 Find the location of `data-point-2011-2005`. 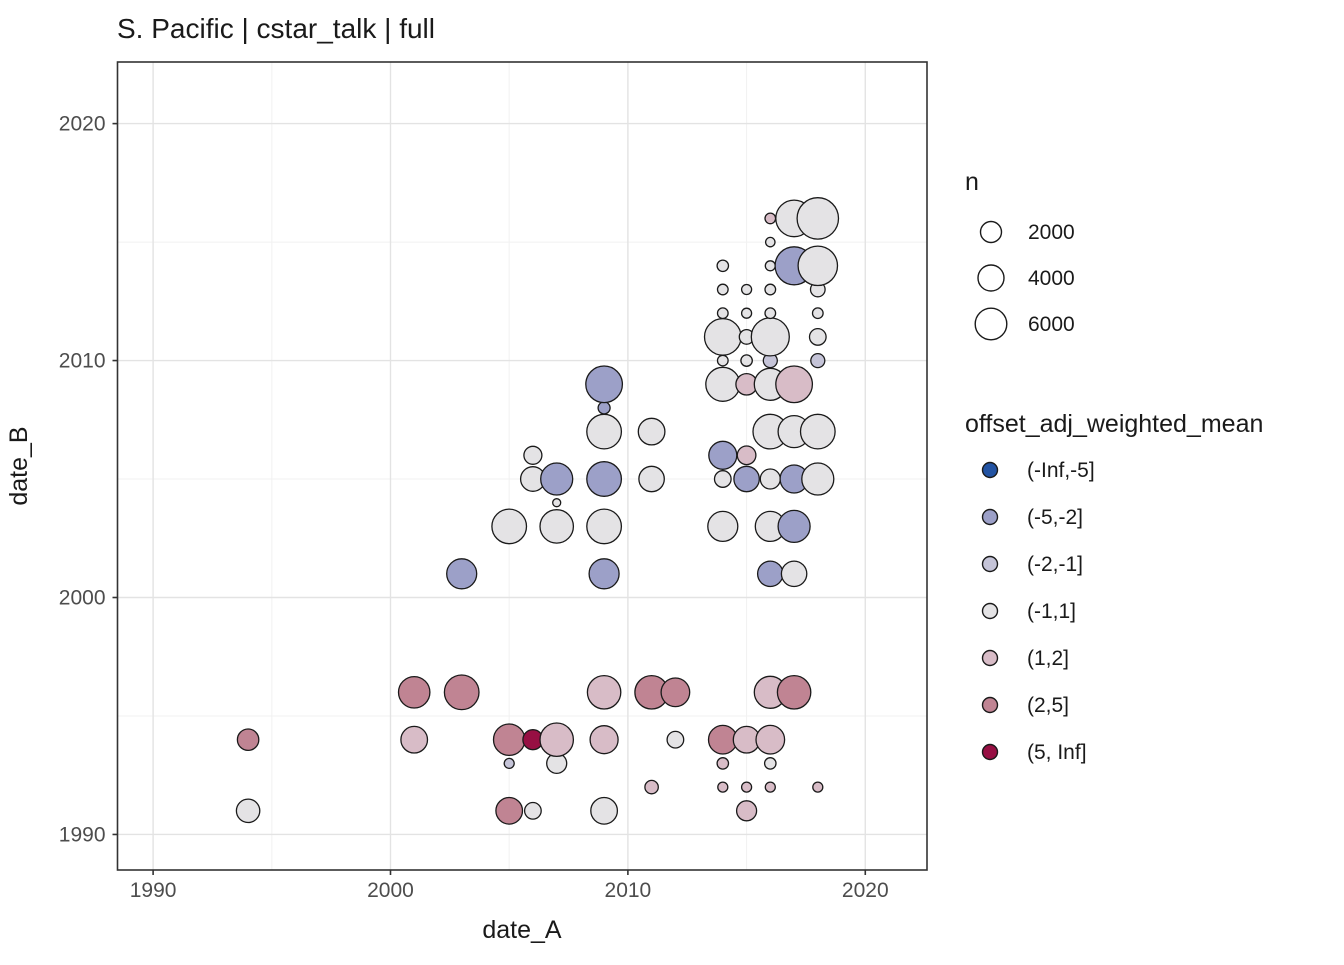

data-point-2011-2005 is located at coordinates (651, 479).